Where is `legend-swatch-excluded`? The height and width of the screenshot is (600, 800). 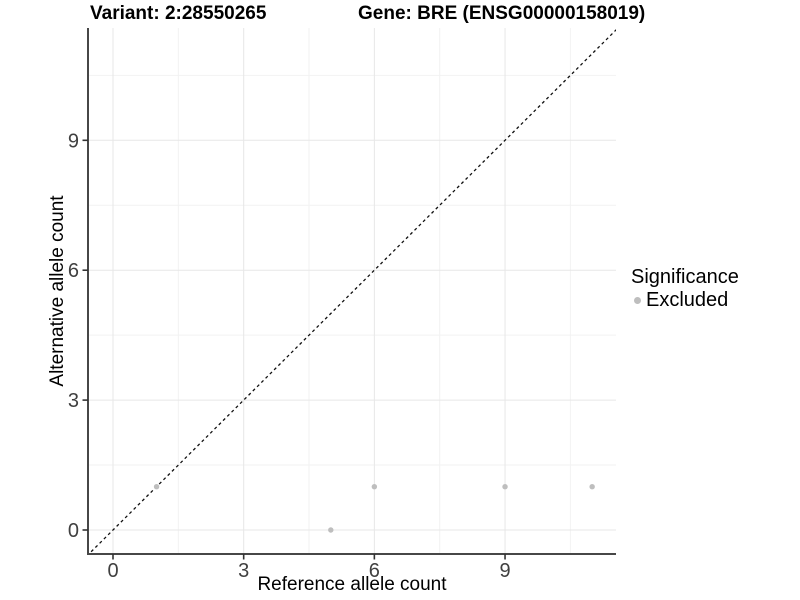
legend-swatch-excluded is located at coordinates (637, 300).